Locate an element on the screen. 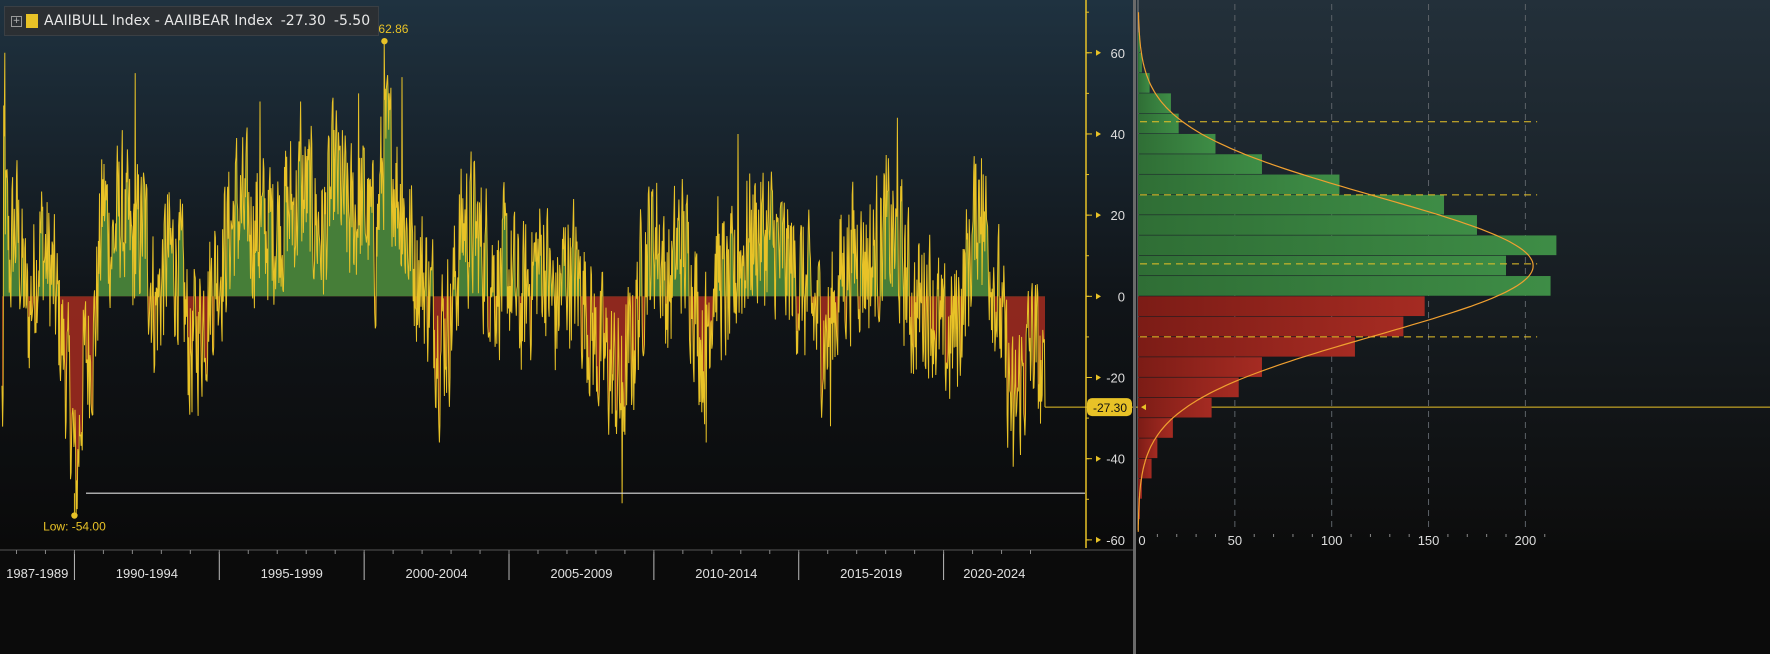 The image size is (1770, 654). histogram-tick-label: 0 is located at coordinates (1141, 540).